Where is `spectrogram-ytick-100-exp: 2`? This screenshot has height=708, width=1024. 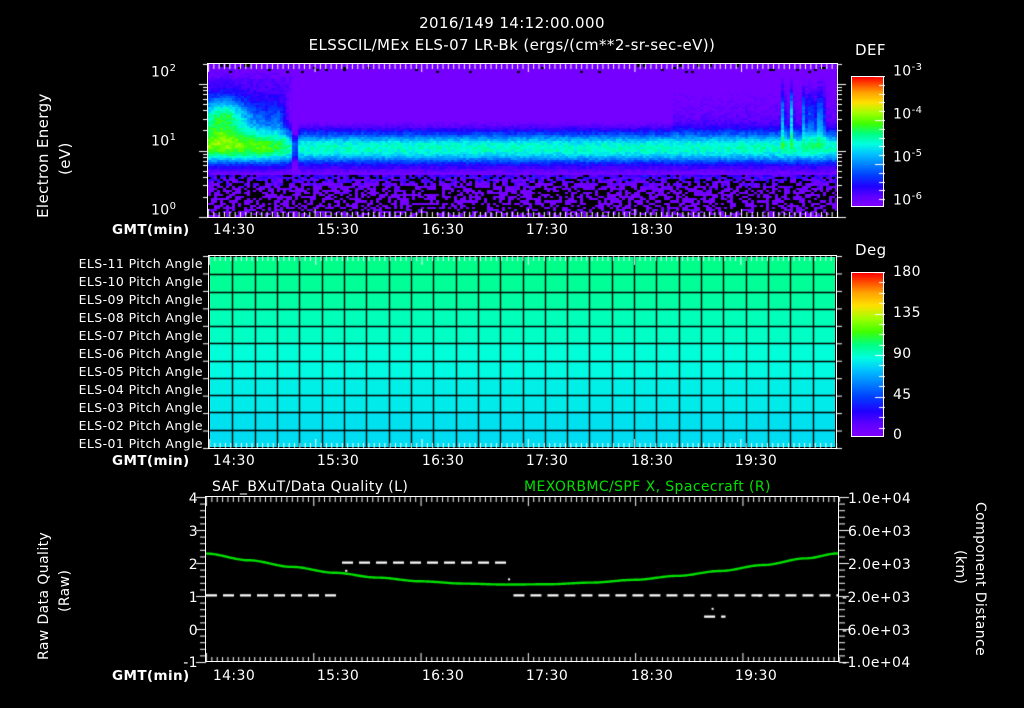
spectrogram-ytick-100-exp: 2 is located at coordinates (173, 68).